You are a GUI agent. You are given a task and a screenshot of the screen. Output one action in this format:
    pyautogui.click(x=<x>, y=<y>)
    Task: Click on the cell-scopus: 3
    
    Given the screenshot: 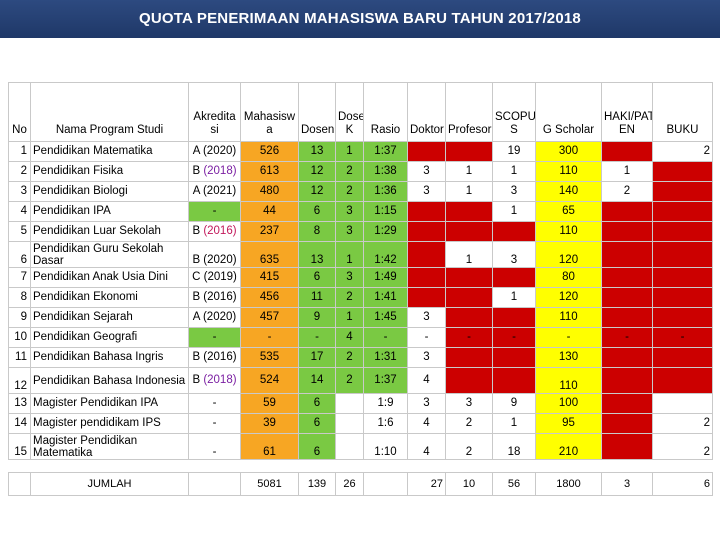 What is the action you would take?
    pyautogui.click(x=514, y=191)
    